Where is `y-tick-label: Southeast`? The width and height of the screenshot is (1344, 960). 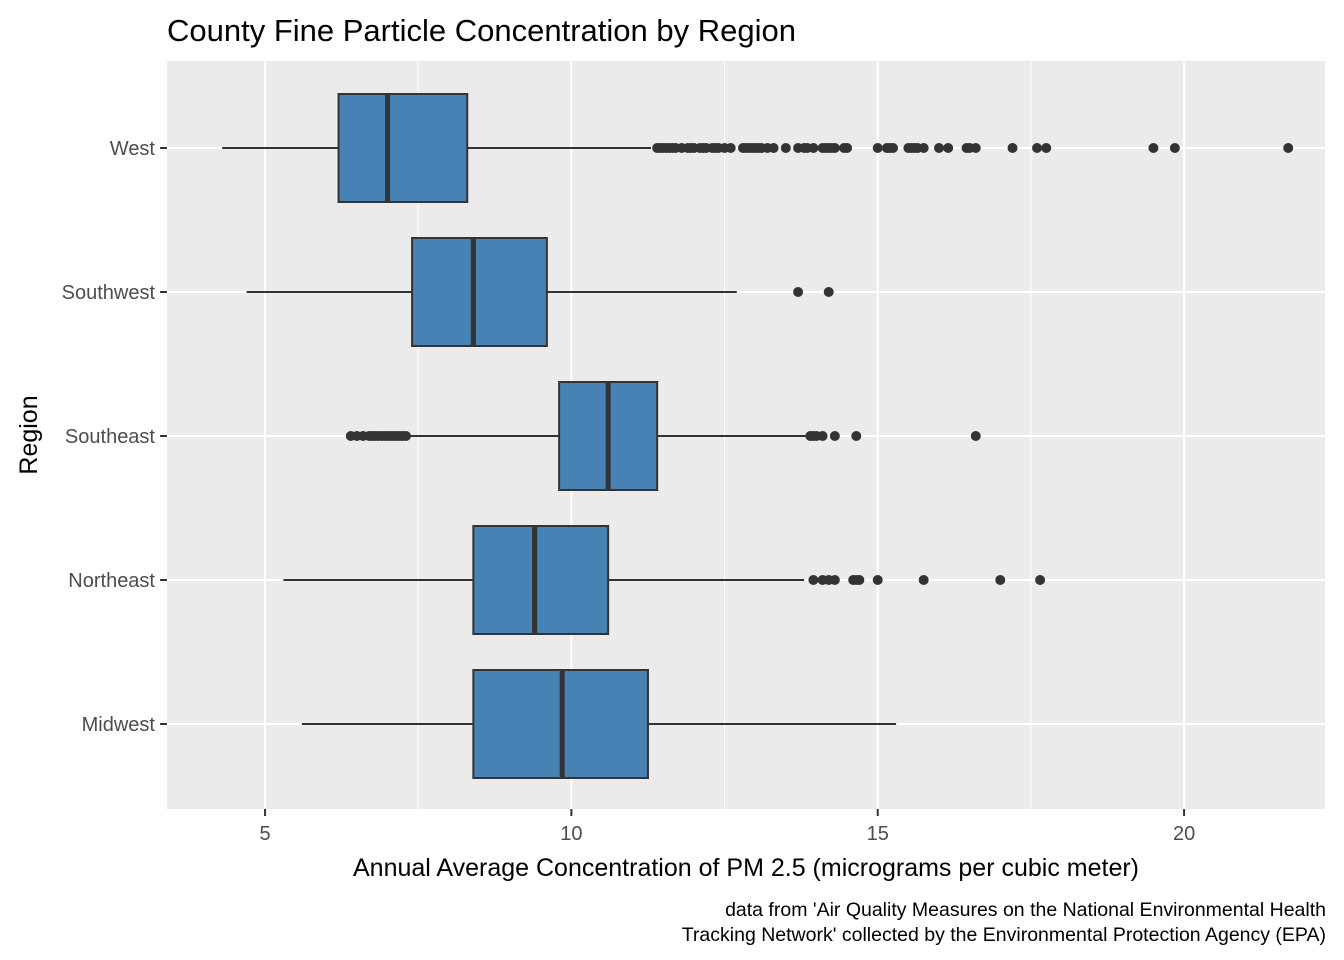 y-tick-label: Southeast is located at coordinates (110, 437).